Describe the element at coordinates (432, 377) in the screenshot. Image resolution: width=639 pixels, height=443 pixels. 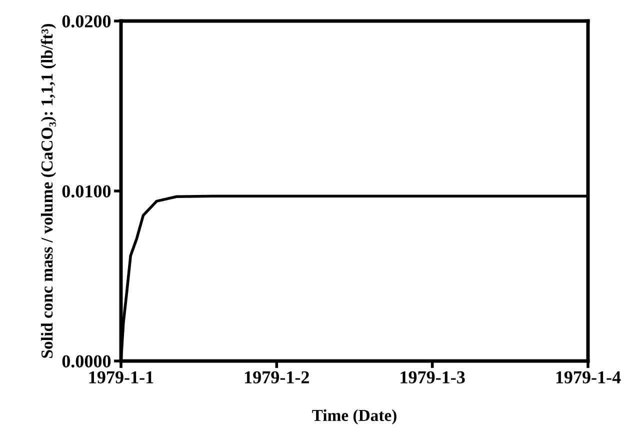
I see `x-tick-label: 1979-1-3` at that location.